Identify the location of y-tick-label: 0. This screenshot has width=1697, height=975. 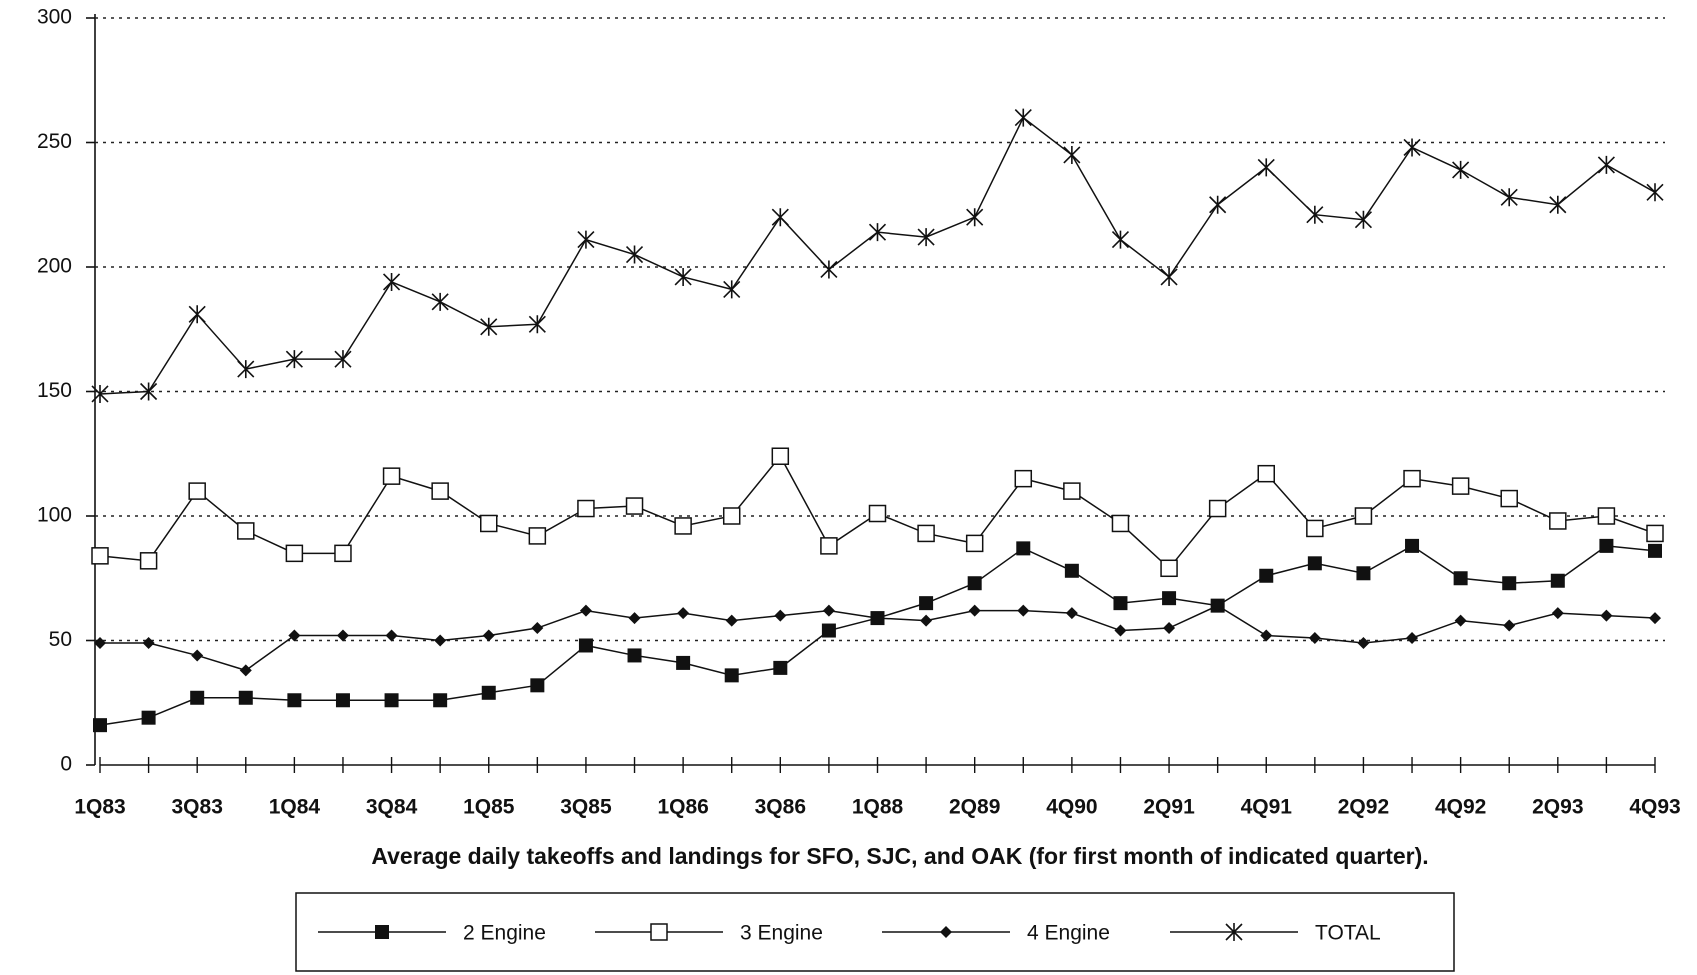
(66, 764).